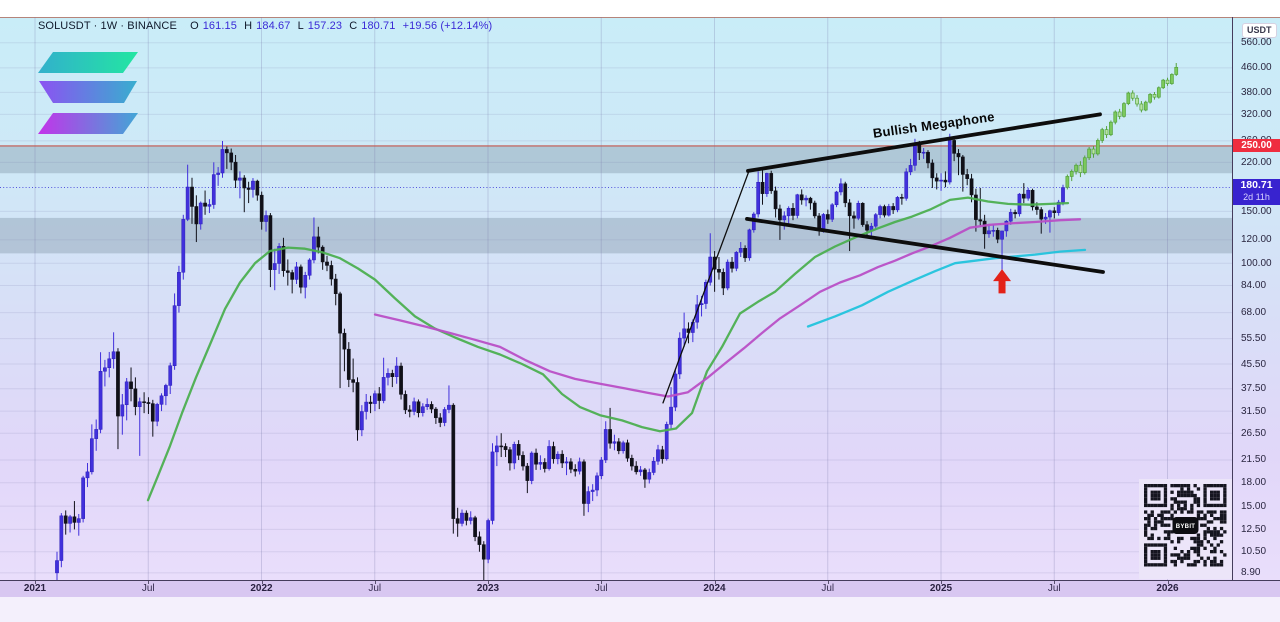  I want to click on time-axis: 2021 Jul 2022 Jul 2023 Jul 2024 Jul 2025 Jul 2026, so click(640, 589).